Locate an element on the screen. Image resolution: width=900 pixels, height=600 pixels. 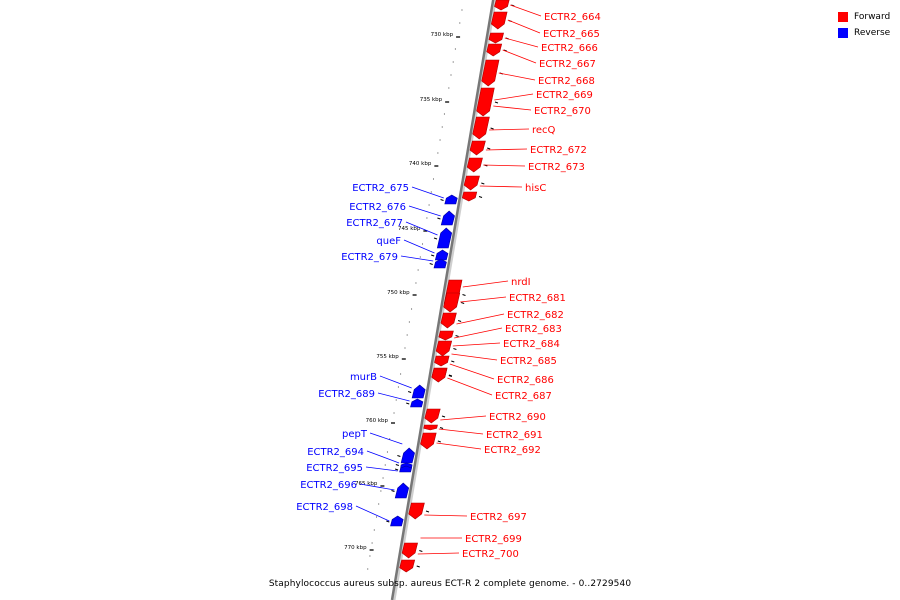
gene-ectr2_690-shape is located at coordinates (432, 416).